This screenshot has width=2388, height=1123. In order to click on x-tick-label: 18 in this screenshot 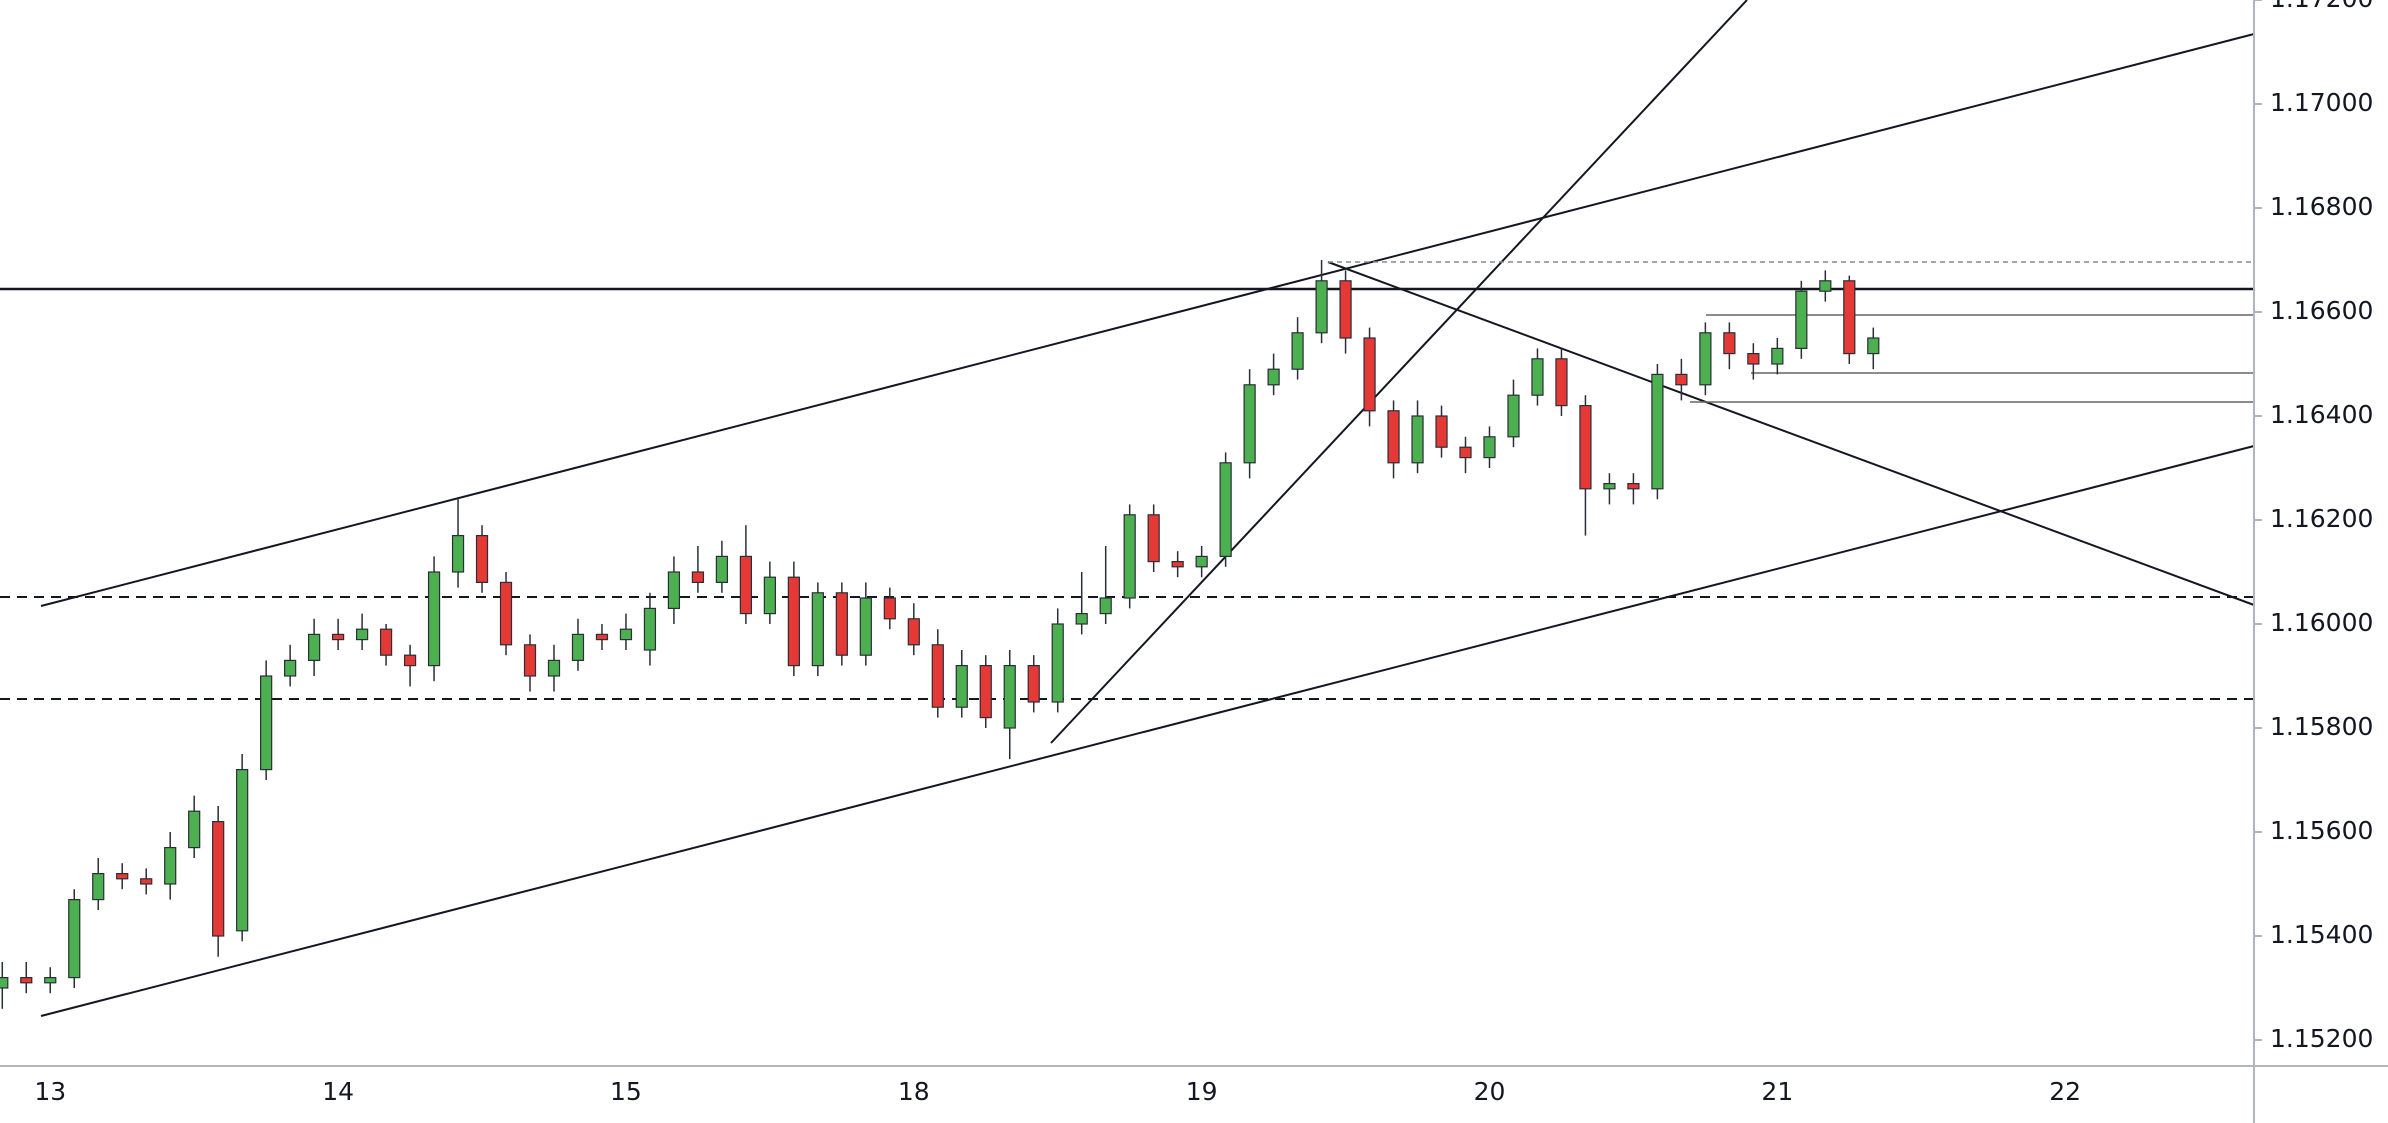, I will do `click(914, 1091)`.